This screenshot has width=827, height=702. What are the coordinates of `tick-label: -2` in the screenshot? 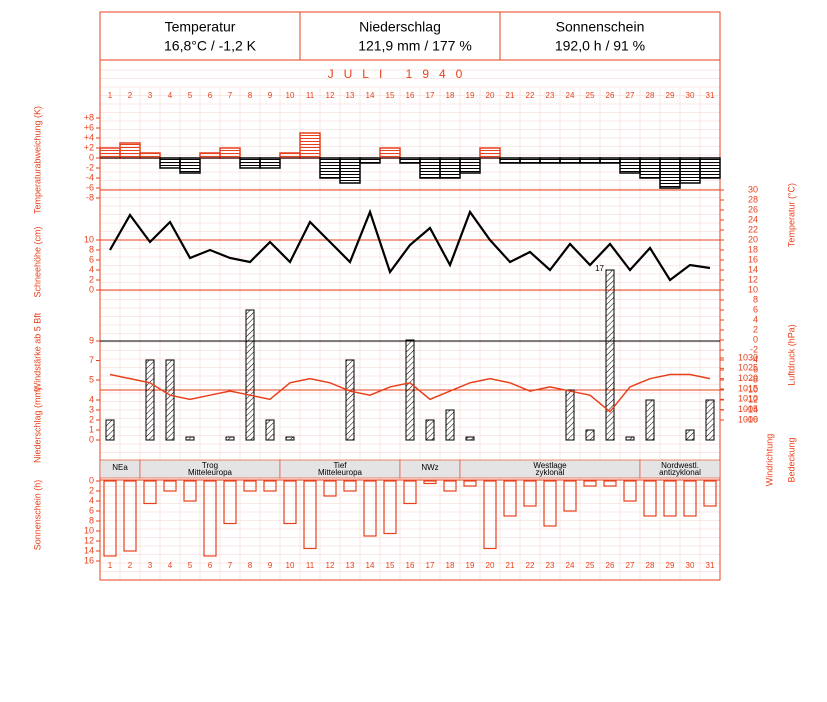 It's located at (90, 167).